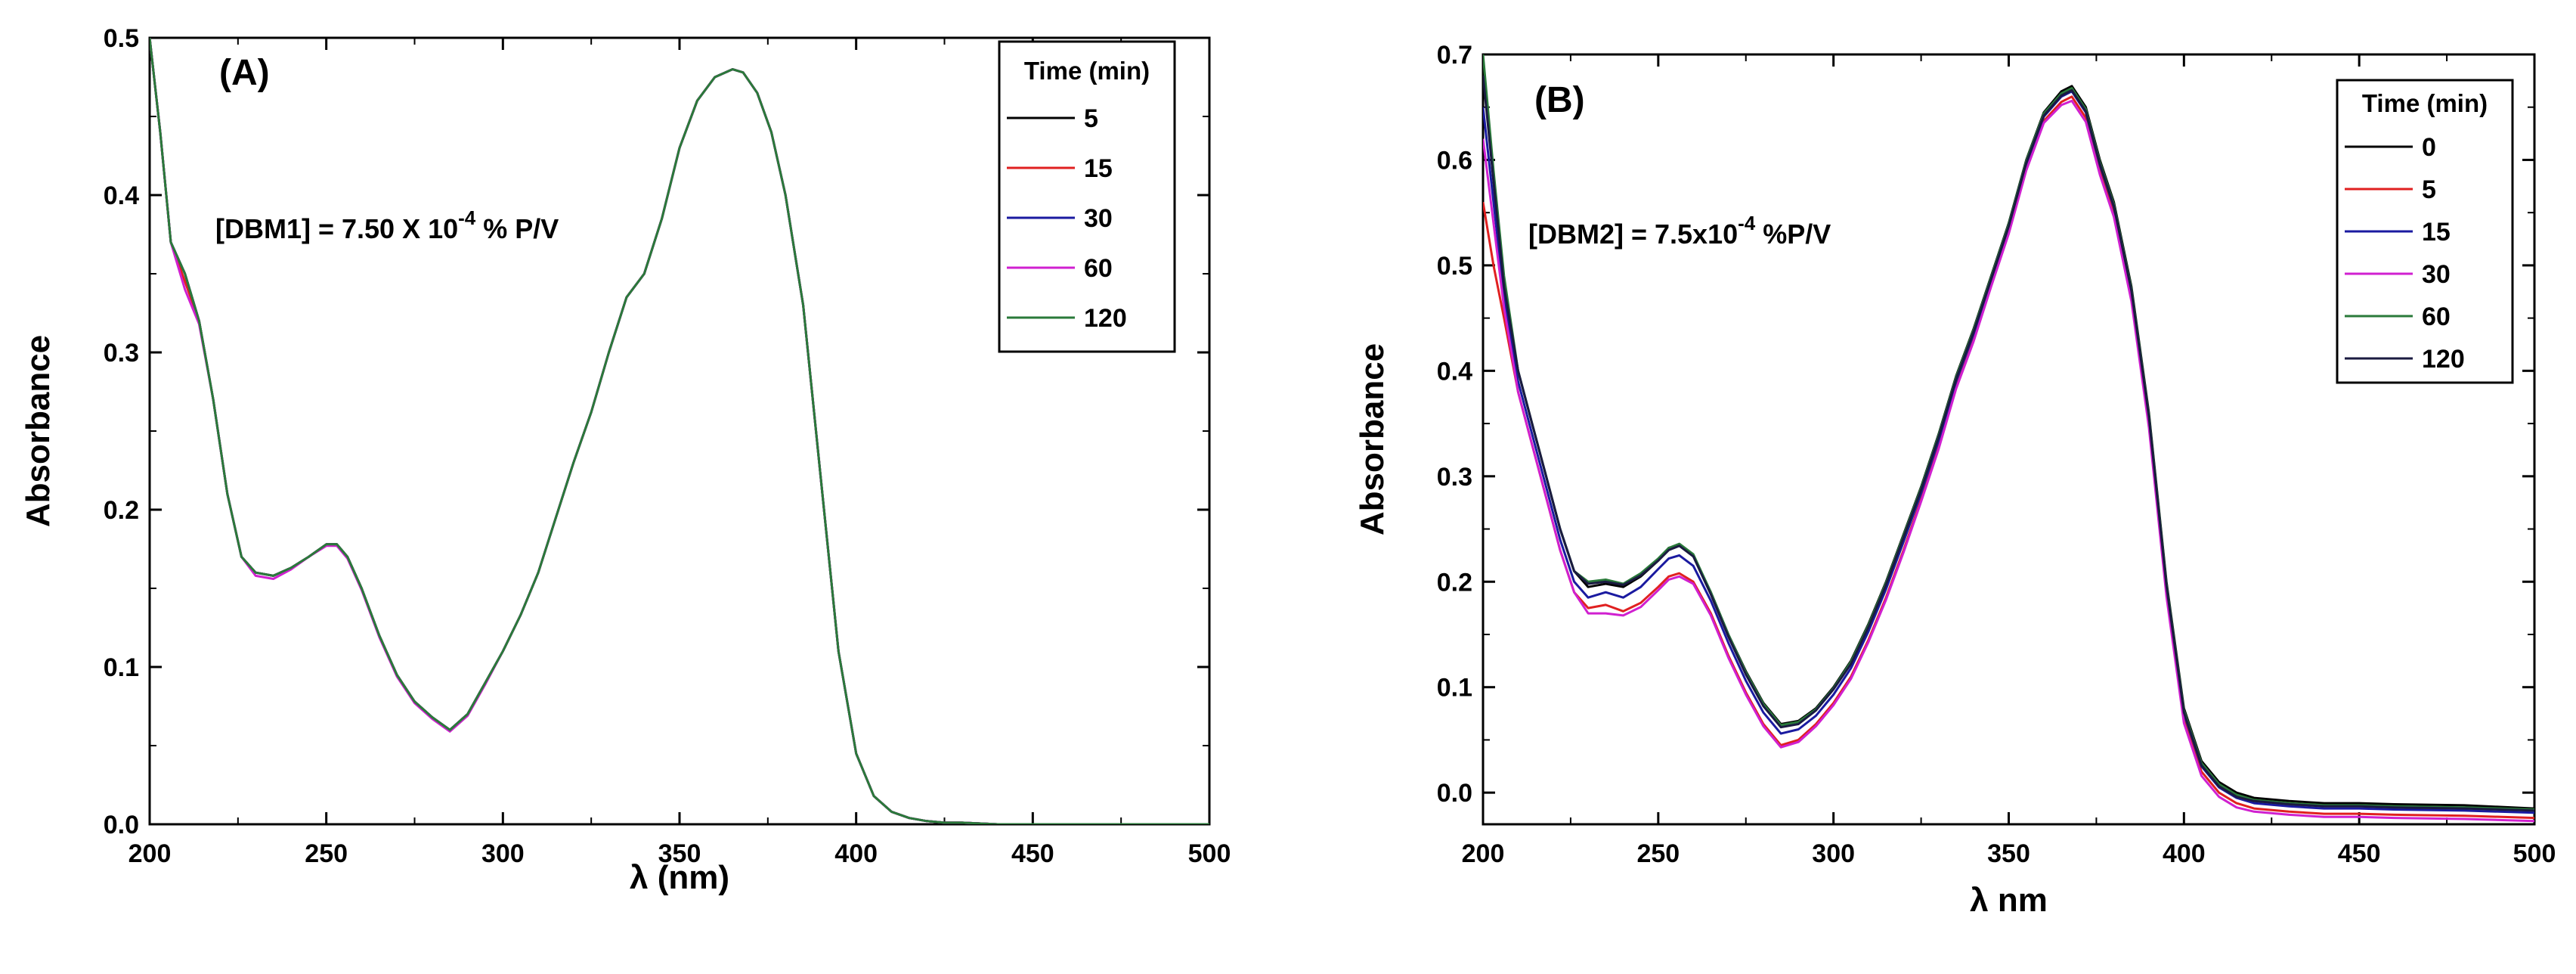 Image resolution: width=2576 pixels, height=974 pixels. What do you see at coordinates (679, 878) in the screenshot?
I see `x-axis-label: λ (nm)` at bounding box center [679, 878].